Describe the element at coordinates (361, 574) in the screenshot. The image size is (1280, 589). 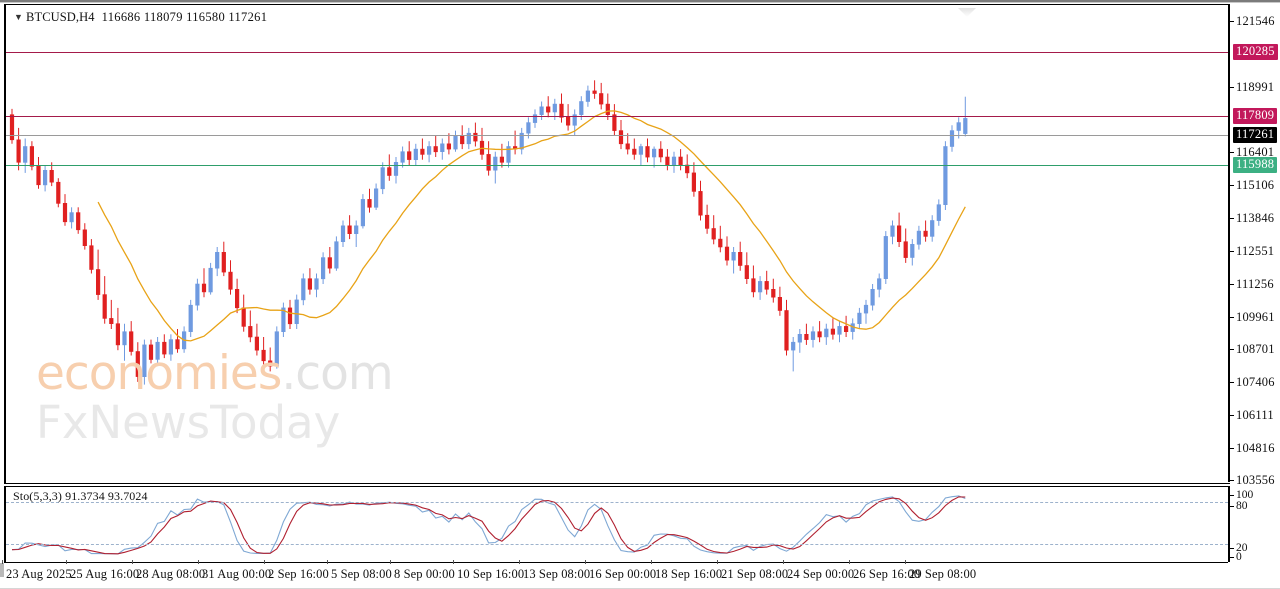
I see `time-axis-label: 5 Sep 08:00` at that location.